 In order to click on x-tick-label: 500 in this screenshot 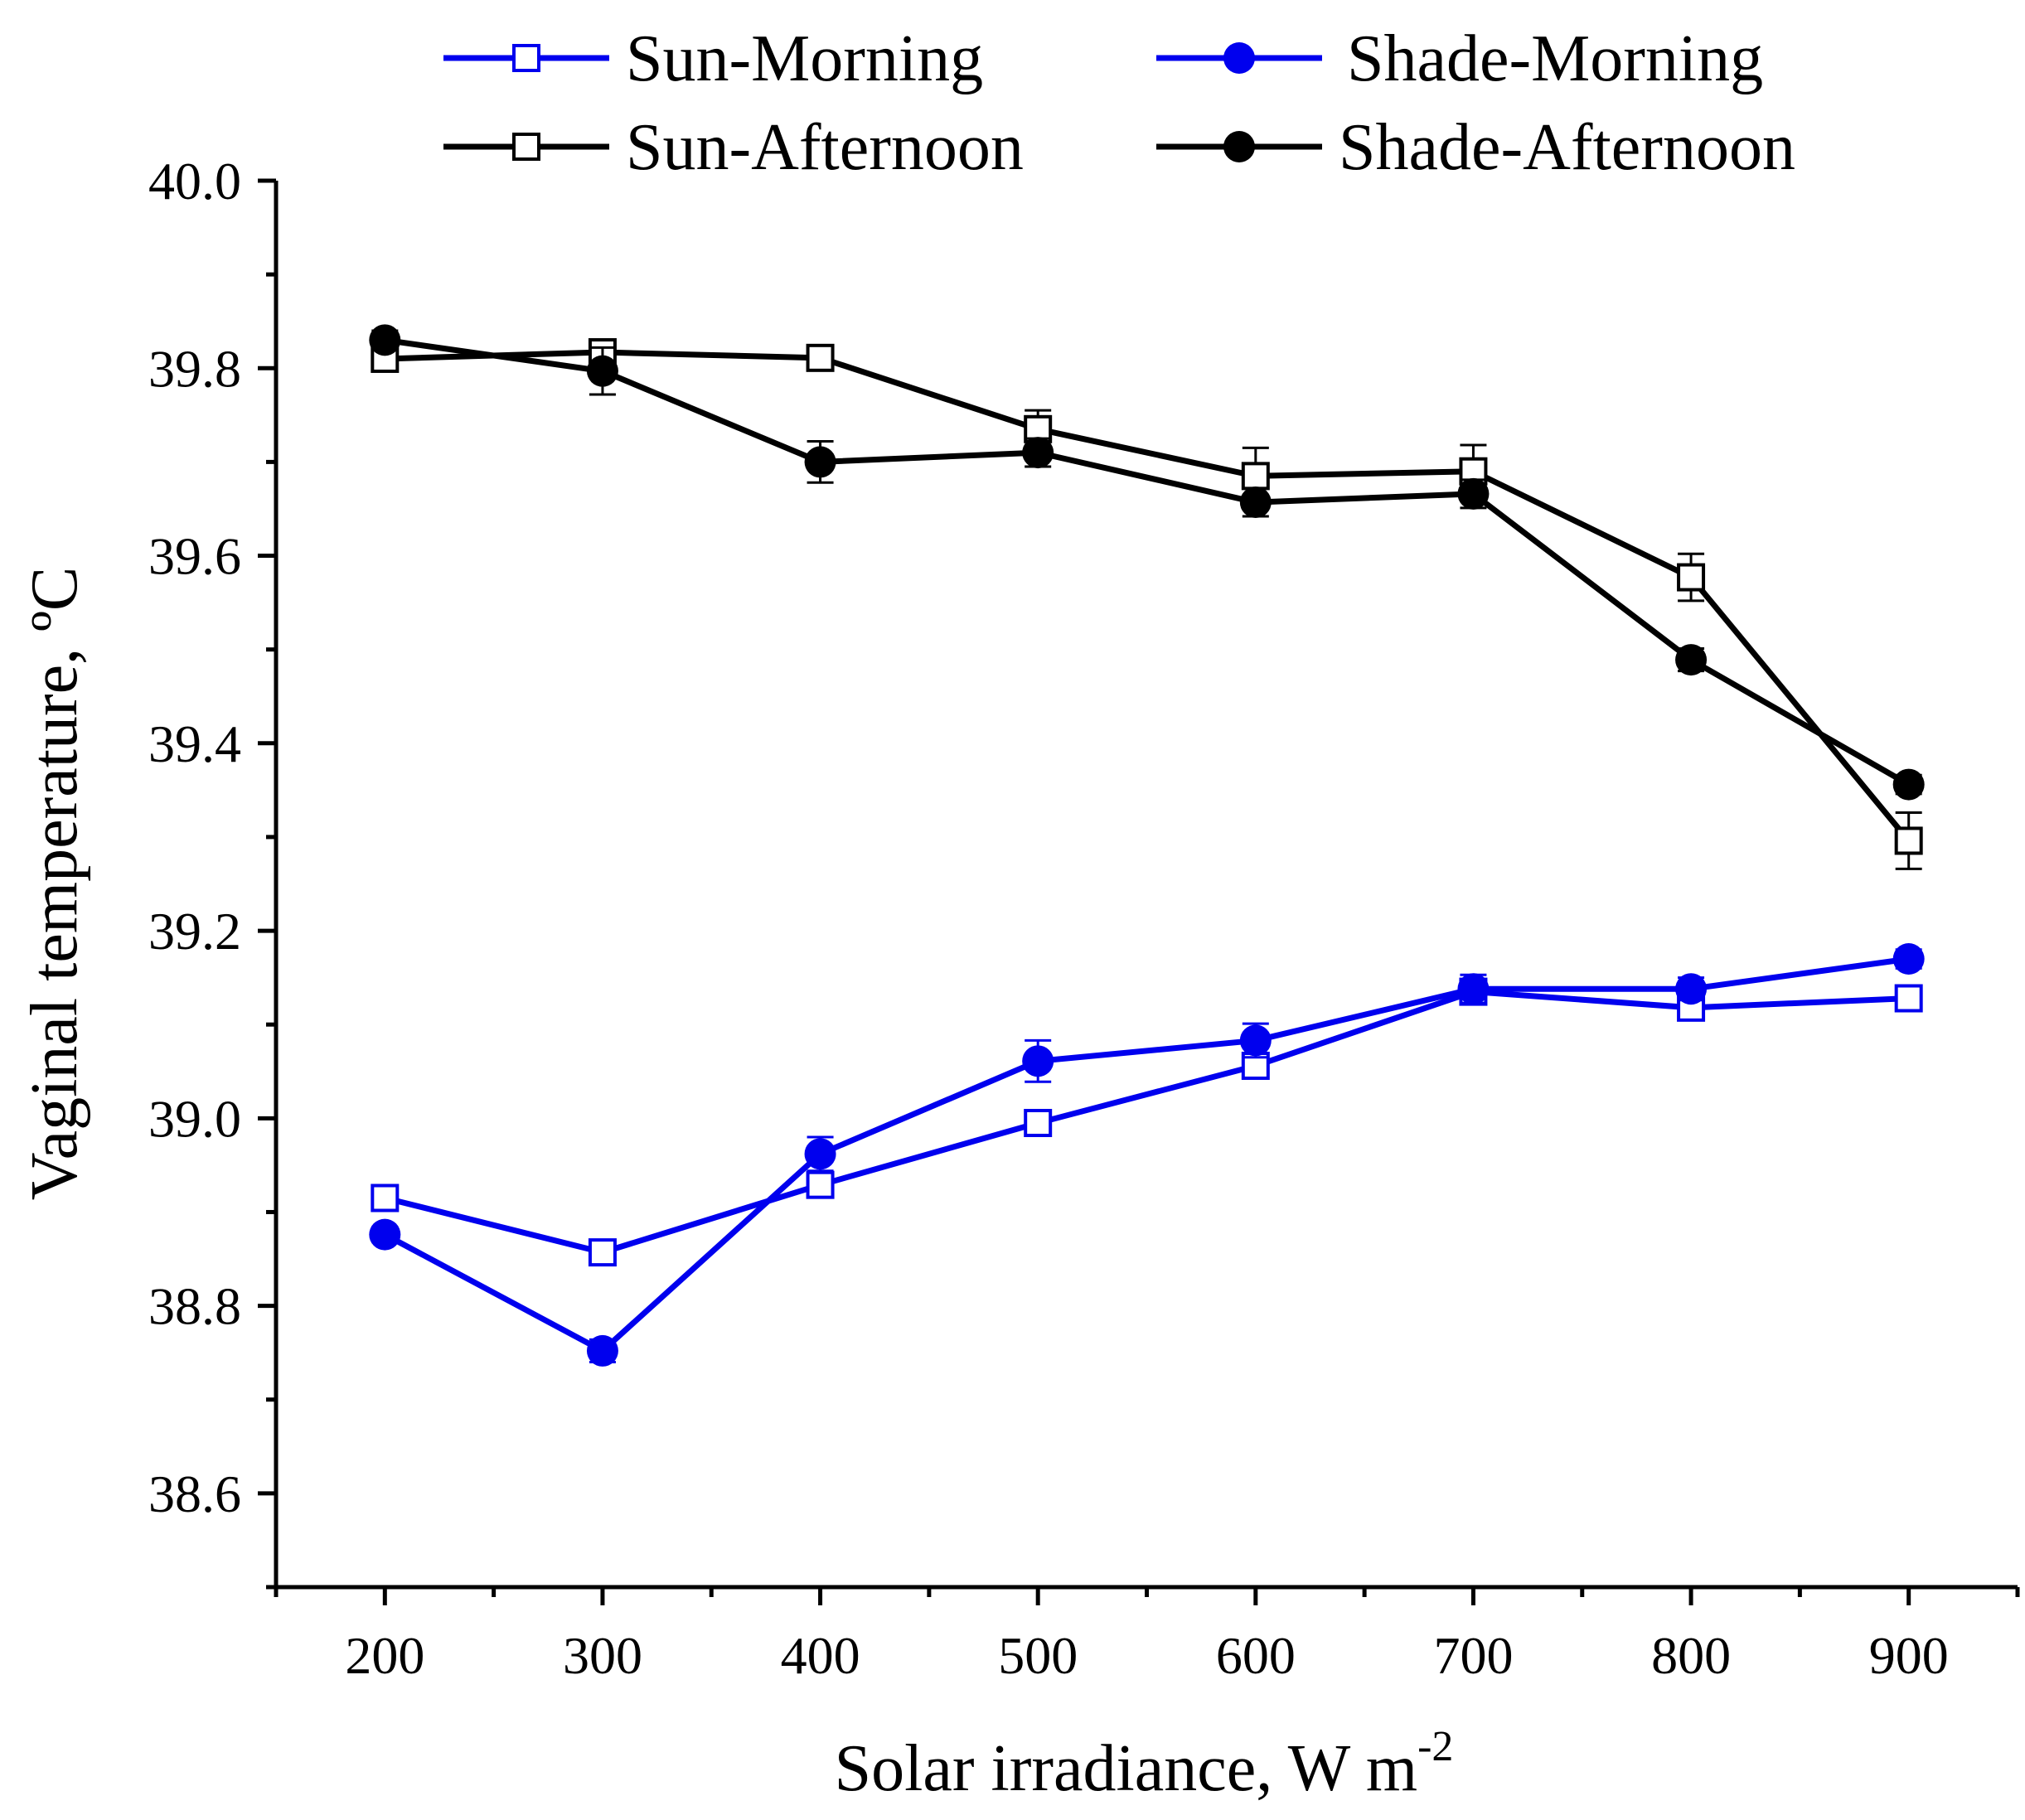, I will do `click(1038, 1655)`.